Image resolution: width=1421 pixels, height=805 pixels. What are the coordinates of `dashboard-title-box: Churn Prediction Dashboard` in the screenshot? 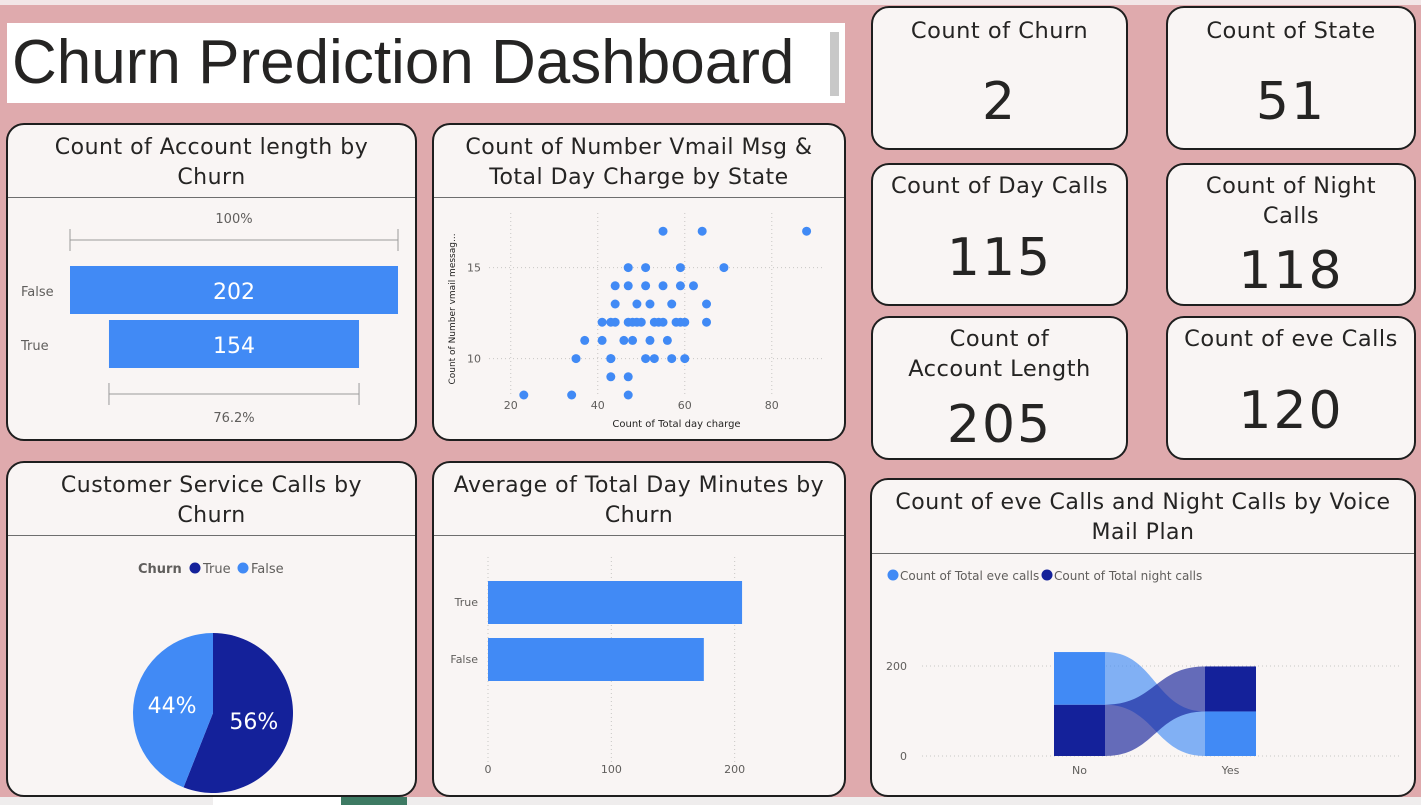 It's located at (426, 63).